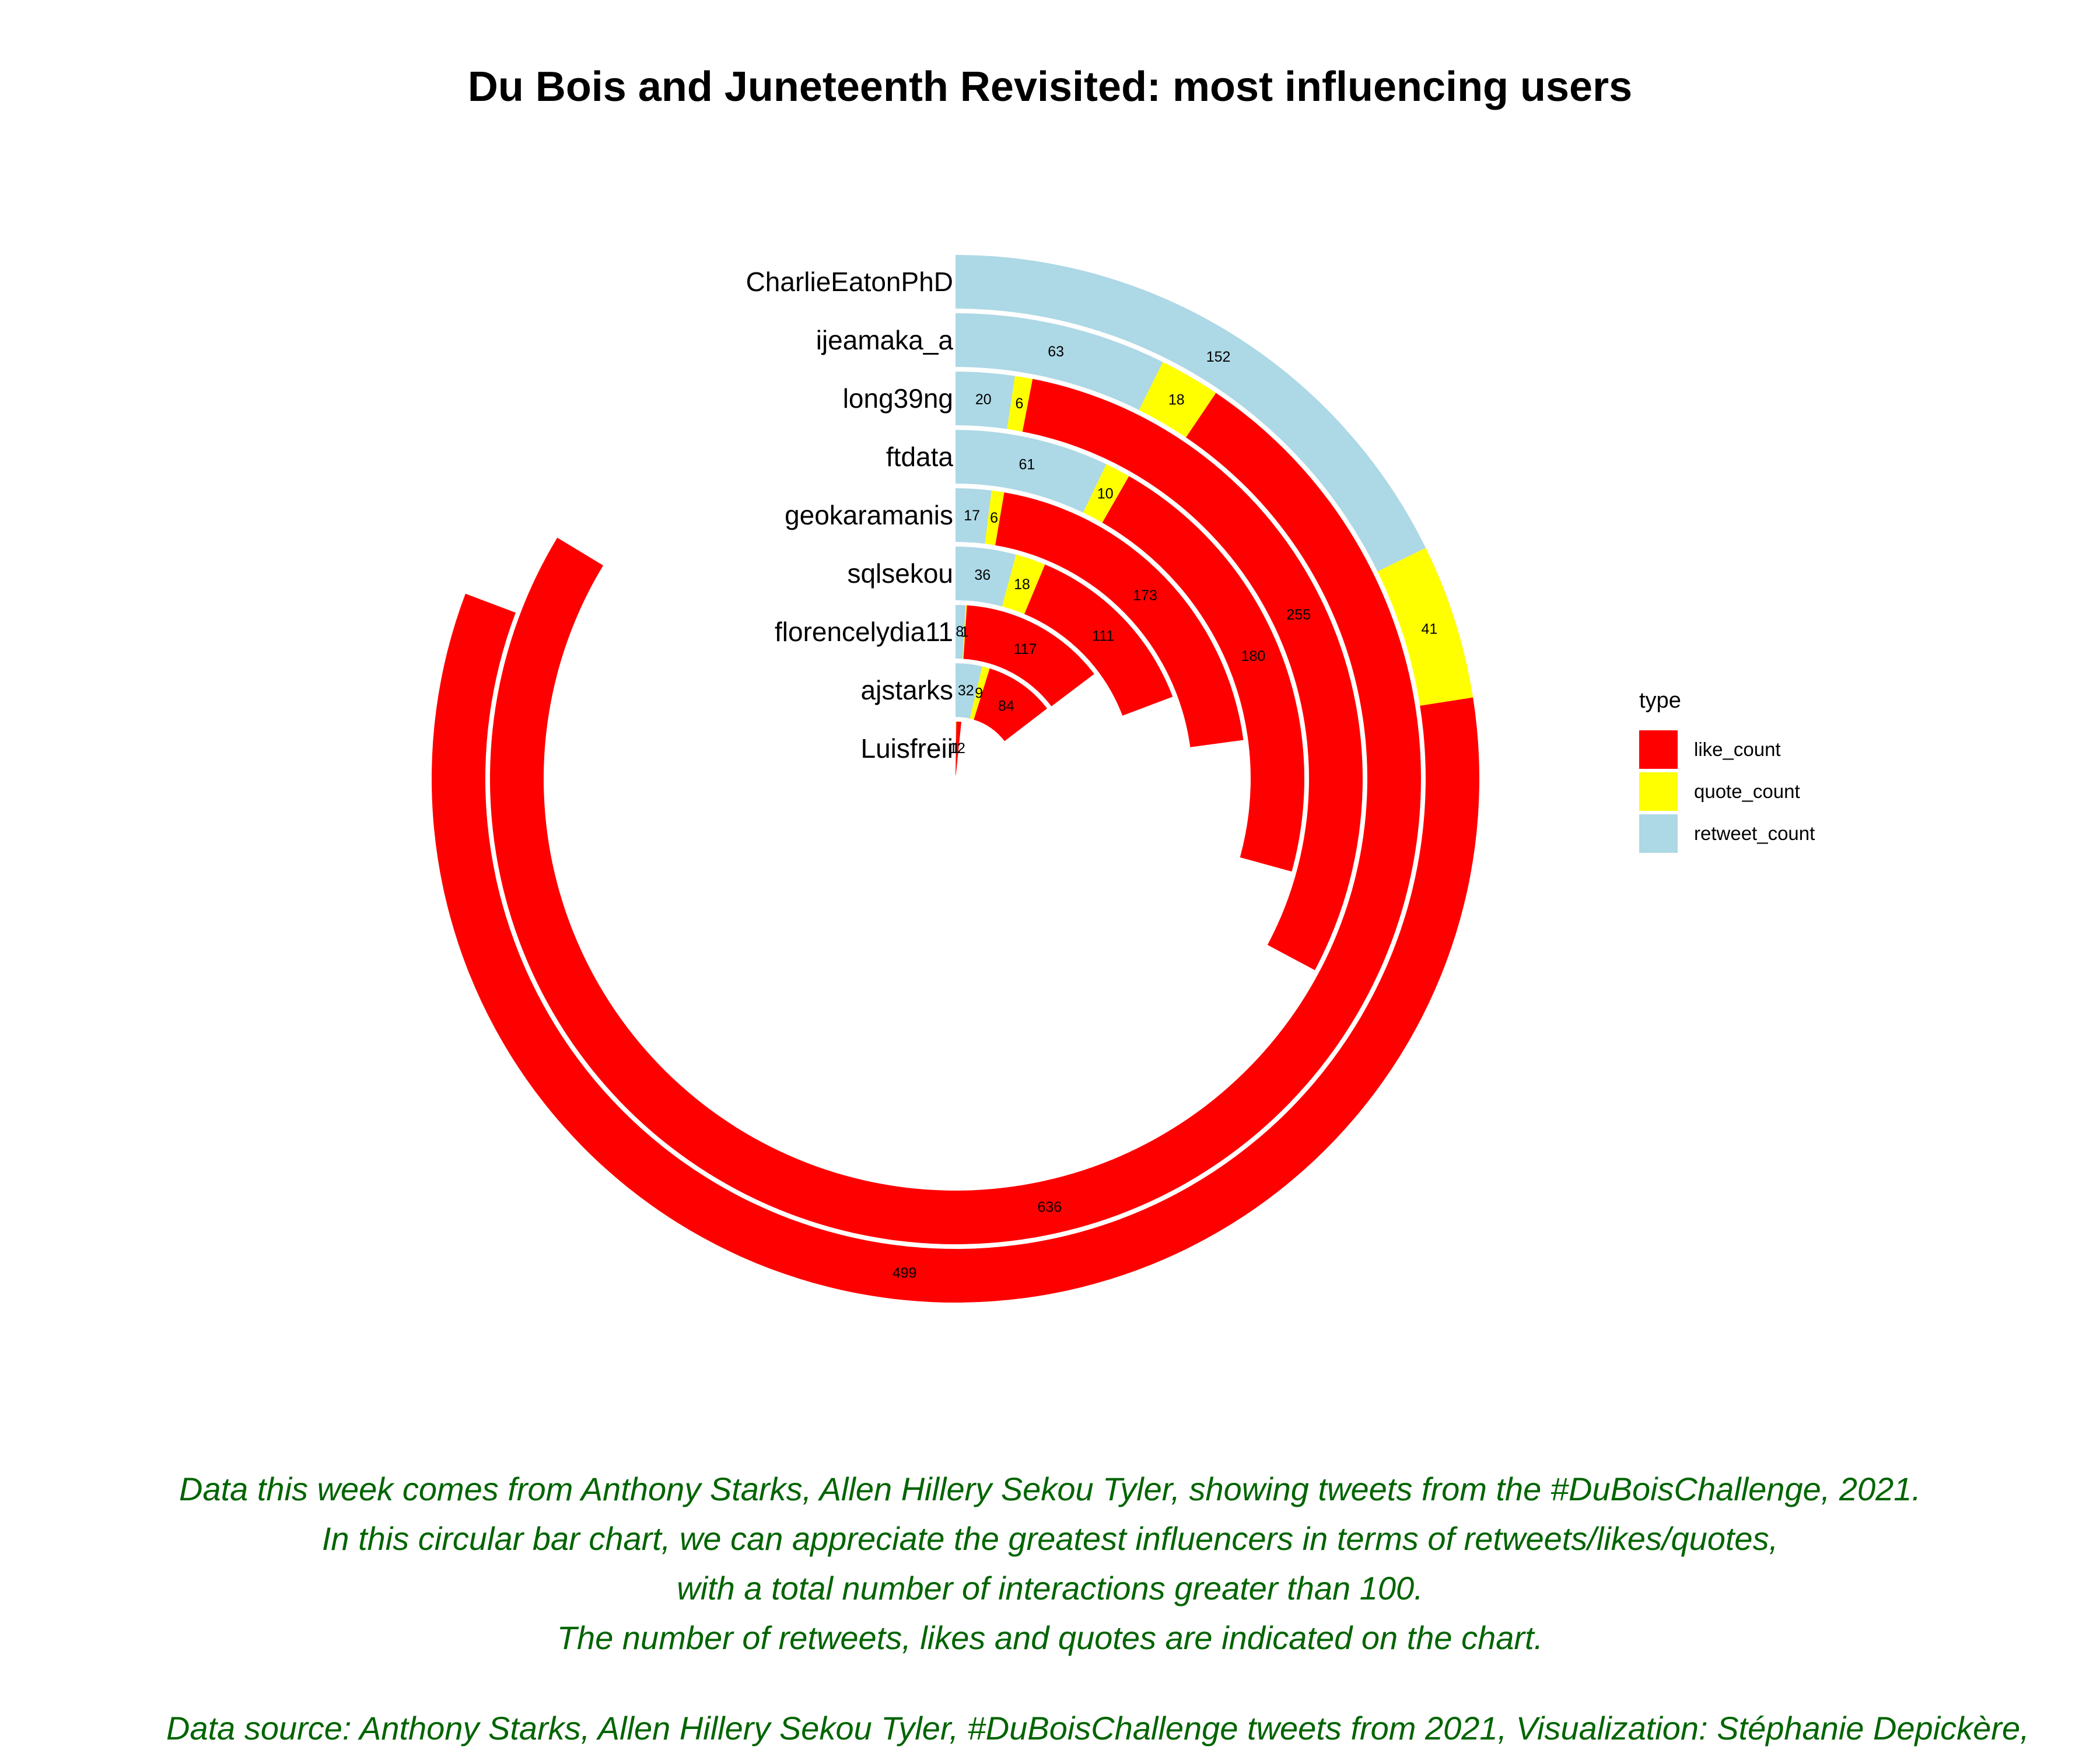  I want to click on user-label-geokaramanis: geokaramanis, so click(869, 515).